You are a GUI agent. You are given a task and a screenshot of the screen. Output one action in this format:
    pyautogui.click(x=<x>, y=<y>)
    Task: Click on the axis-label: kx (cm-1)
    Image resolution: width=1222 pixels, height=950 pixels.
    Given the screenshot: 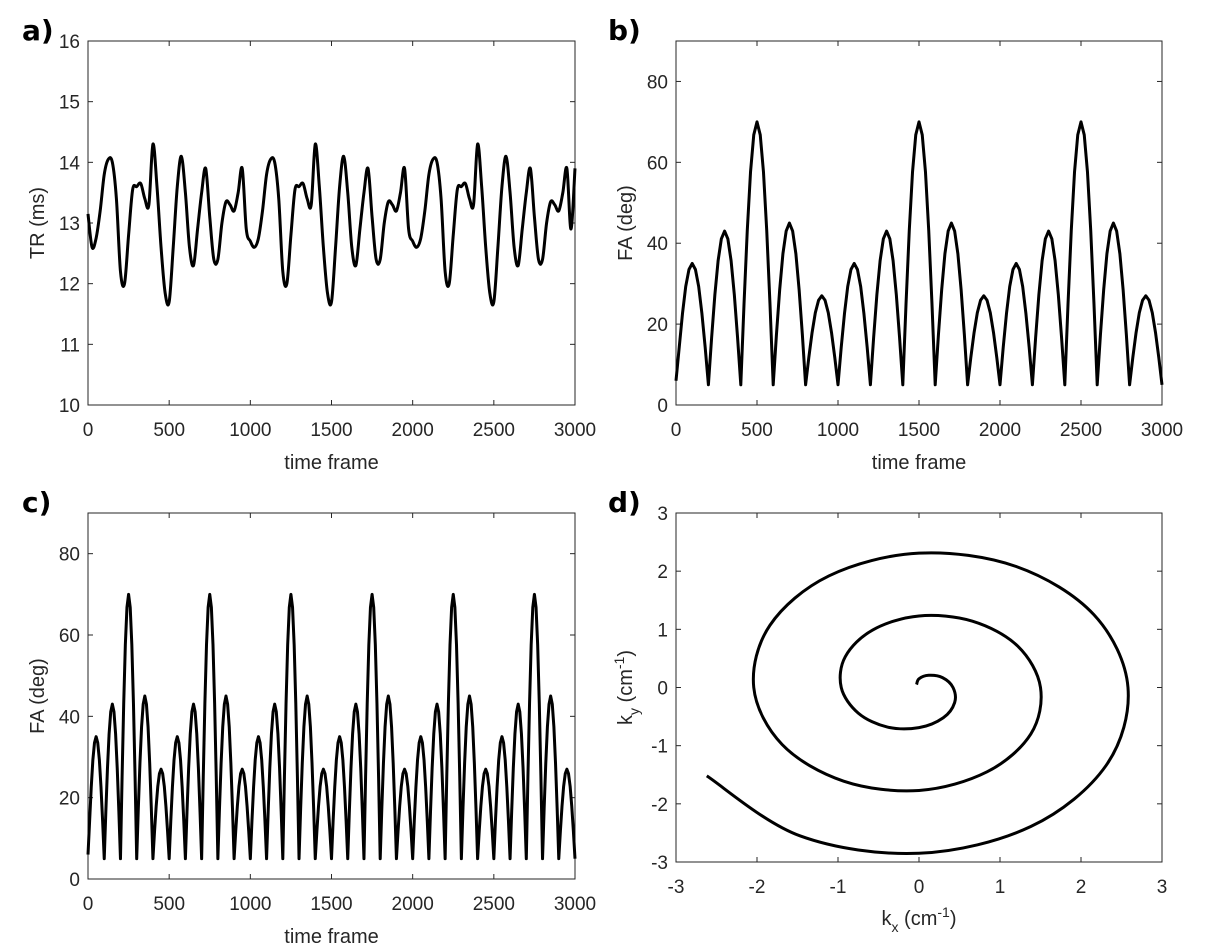 What is the action you would take?
    pyautogui.click(x=918, y=919)
    